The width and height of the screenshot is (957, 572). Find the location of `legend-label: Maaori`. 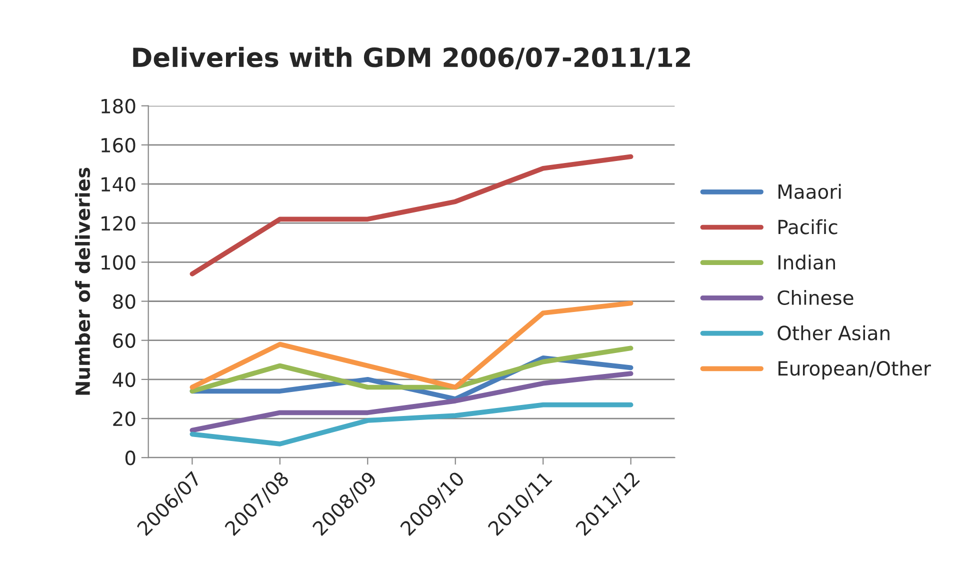

legend-label: Maaori is located at coordinates (809, 191).